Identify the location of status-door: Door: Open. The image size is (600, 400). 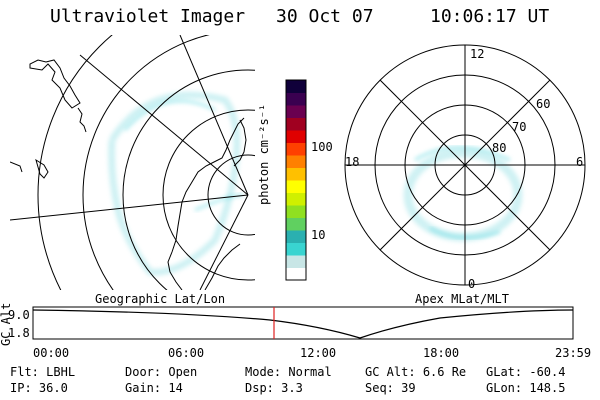
(161, 372).